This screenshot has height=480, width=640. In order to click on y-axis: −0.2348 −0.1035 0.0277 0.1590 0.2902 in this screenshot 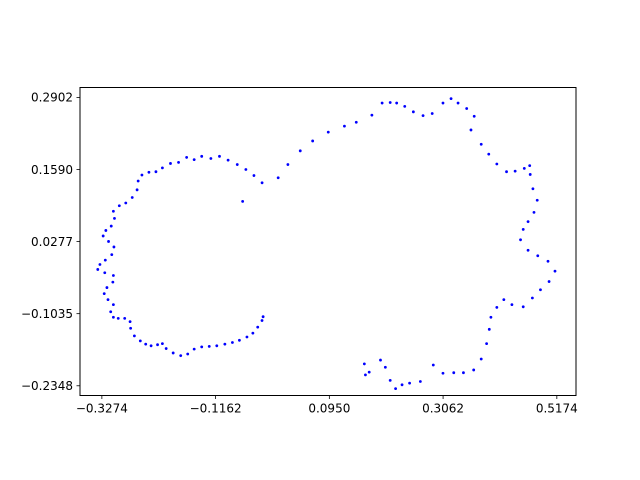, I will do `click(50, 242)`.